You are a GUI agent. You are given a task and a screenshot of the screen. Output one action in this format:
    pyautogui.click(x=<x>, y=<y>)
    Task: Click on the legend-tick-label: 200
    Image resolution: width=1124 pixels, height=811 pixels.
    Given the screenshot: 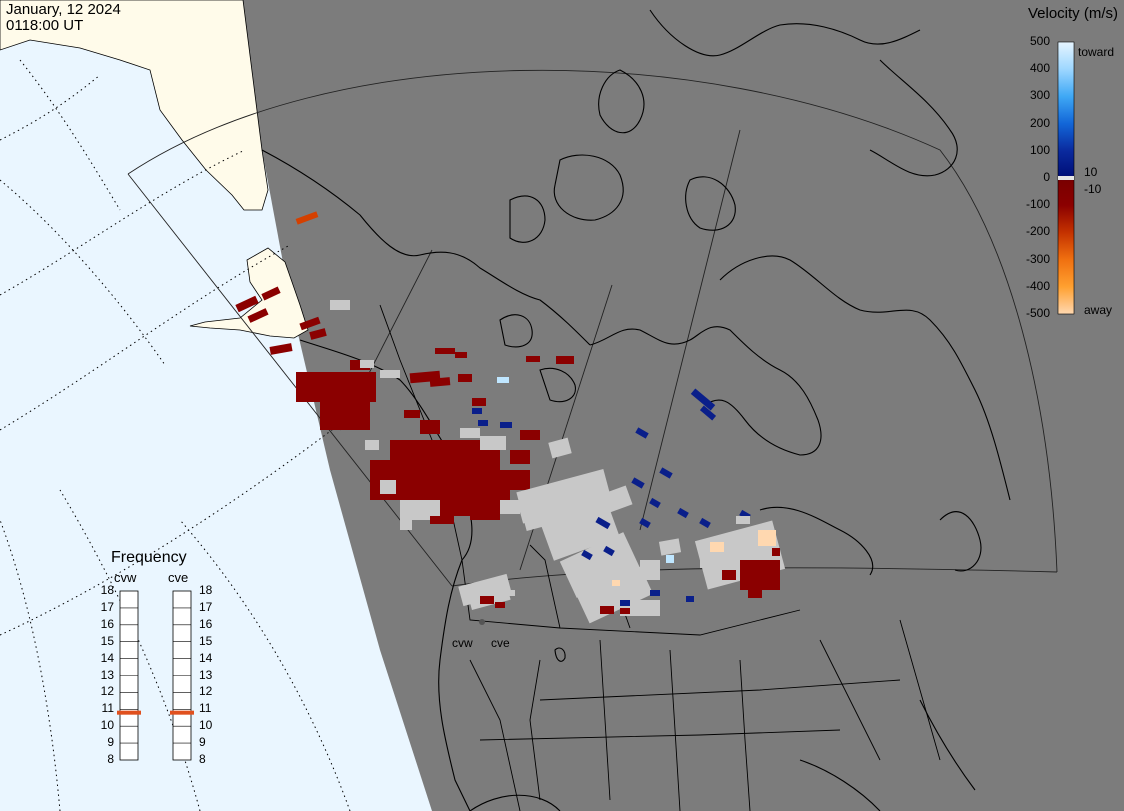 What is the action you would take?
    pyautogui.click(x=1039, y=122)
    